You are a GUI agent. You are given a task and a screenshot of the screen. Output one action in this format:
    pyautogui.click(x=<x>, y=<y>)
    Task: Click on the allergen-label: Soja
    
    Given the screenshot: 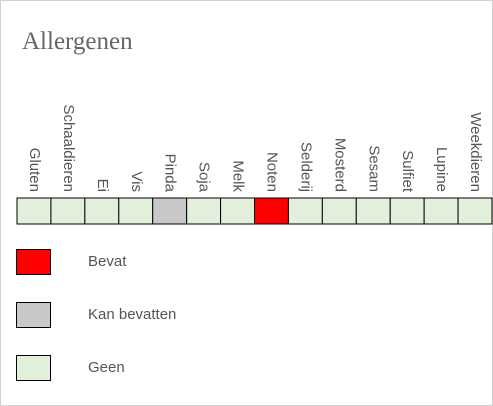 What is the action you would take?
    pyautogui.click(x=204, y=177)
    